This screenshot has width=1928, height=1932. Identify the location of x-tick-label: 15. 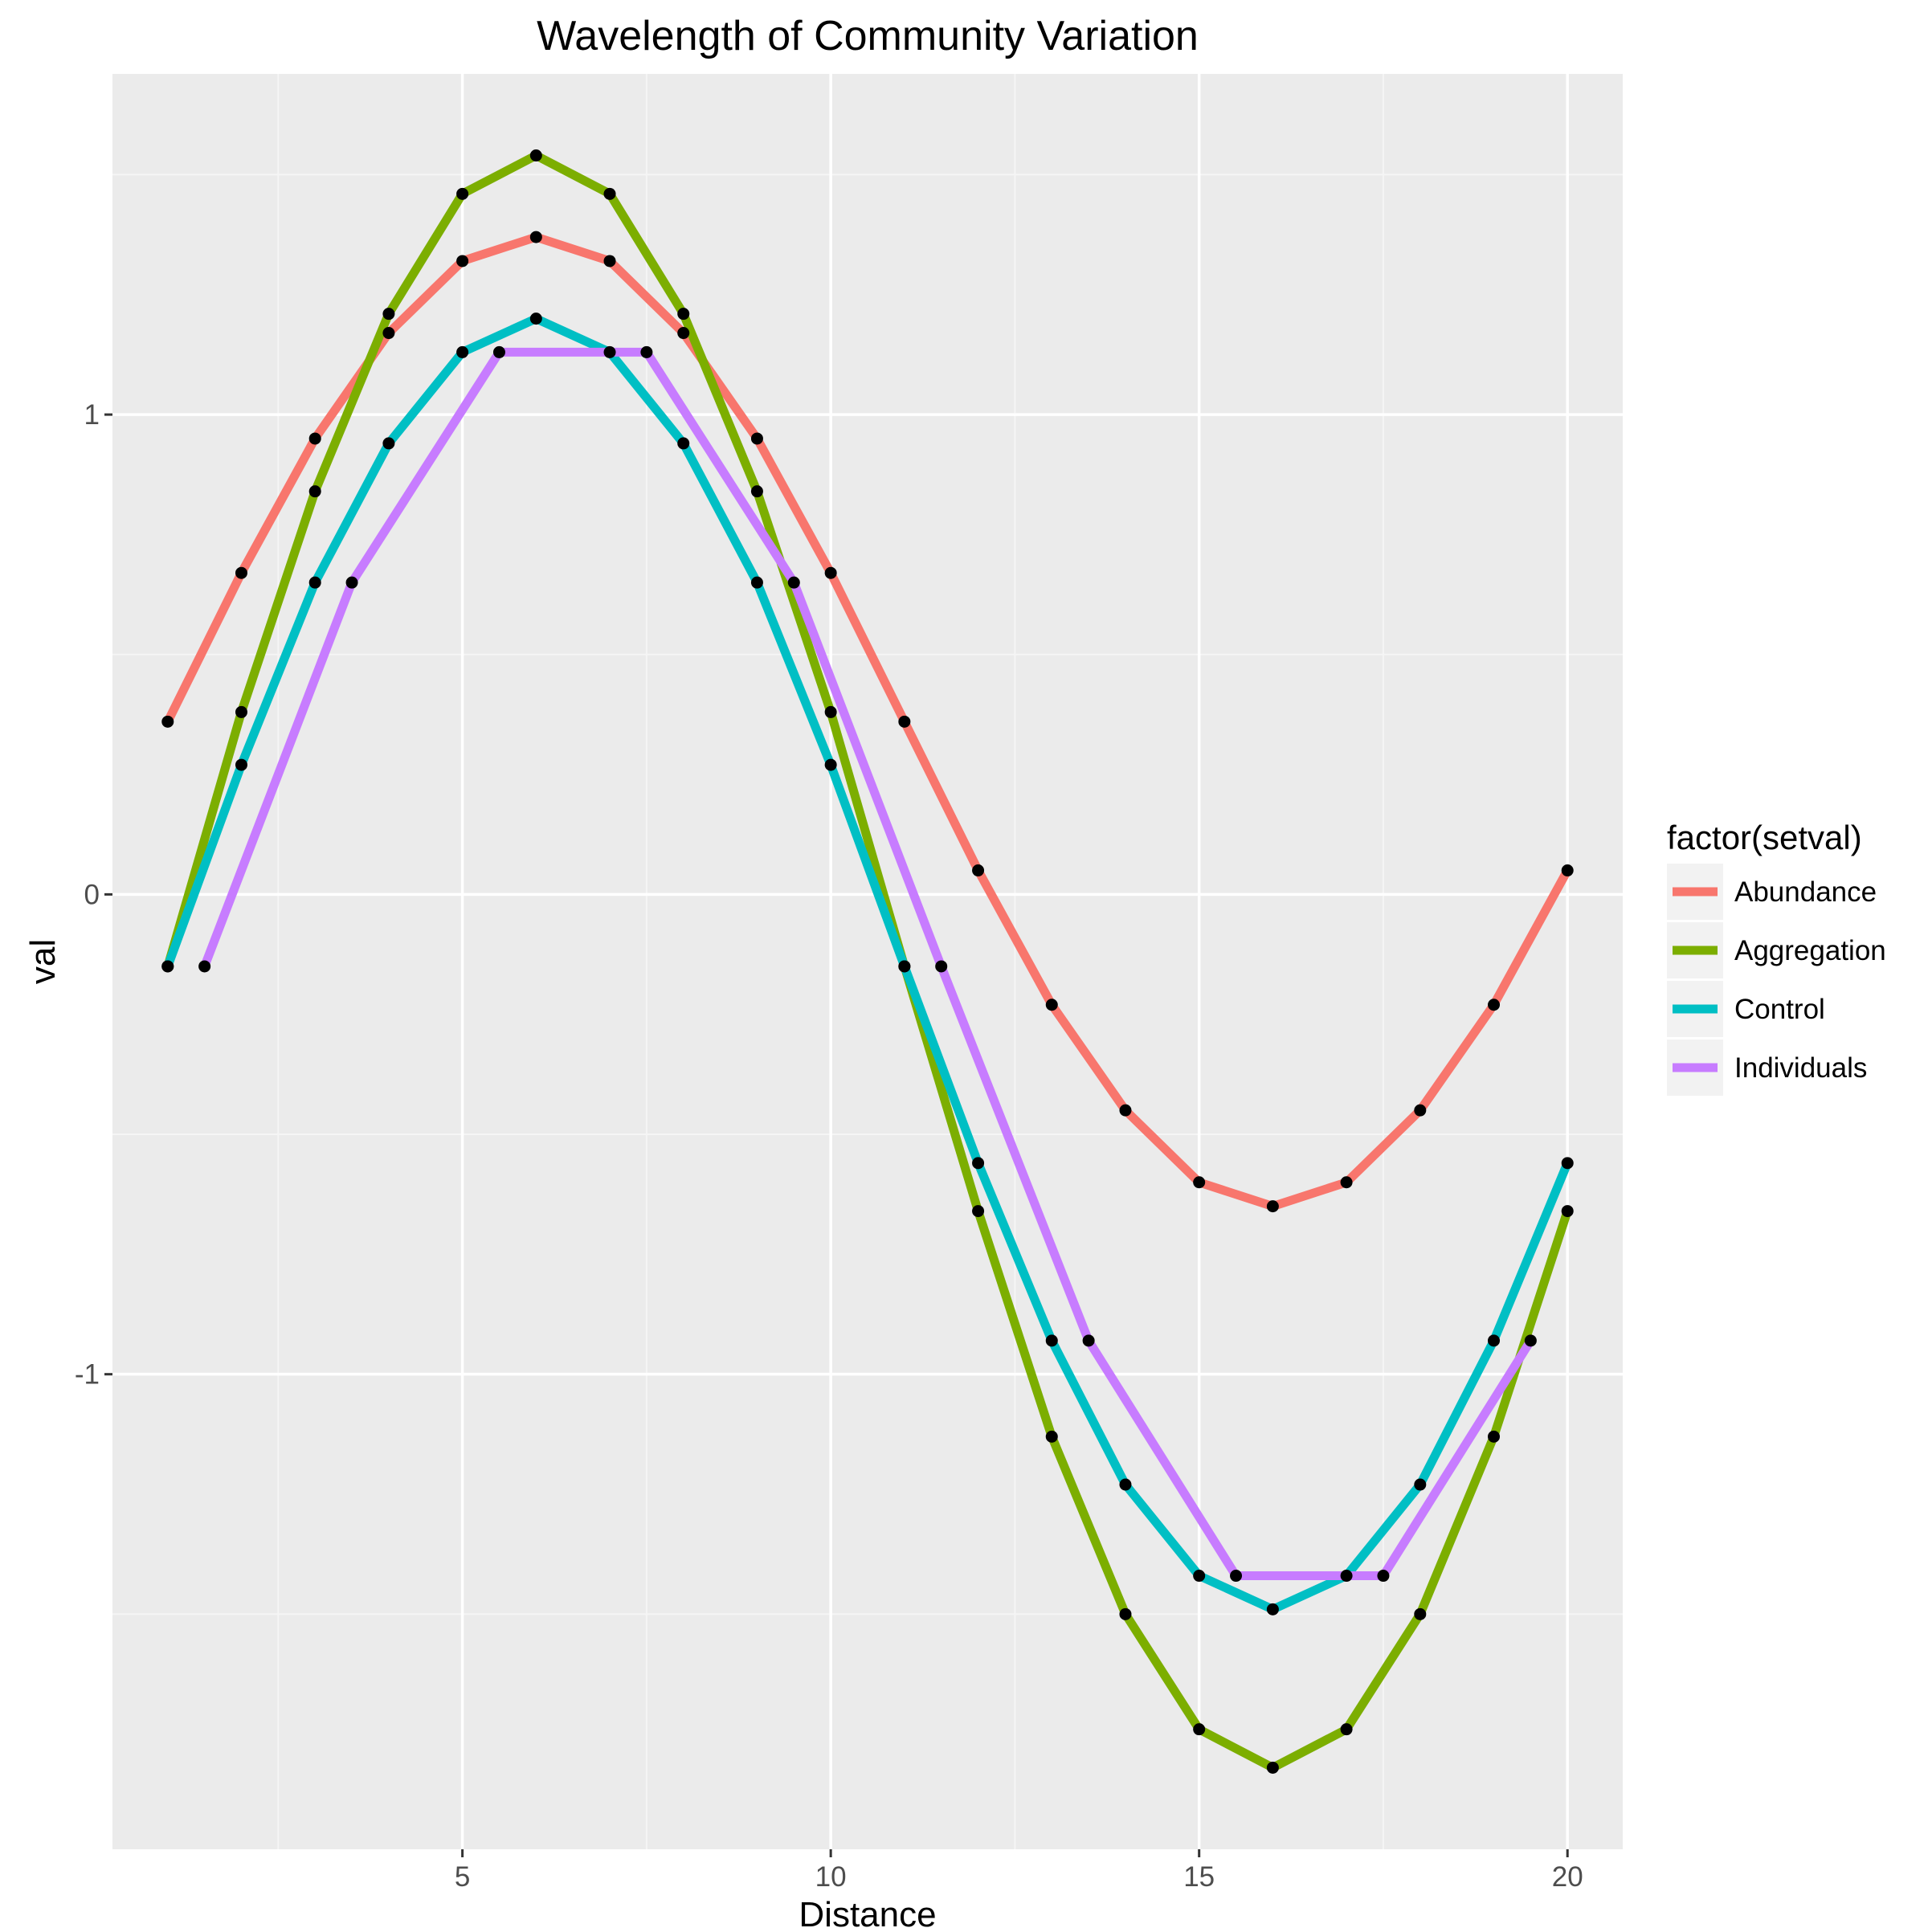
(1199, 1877).